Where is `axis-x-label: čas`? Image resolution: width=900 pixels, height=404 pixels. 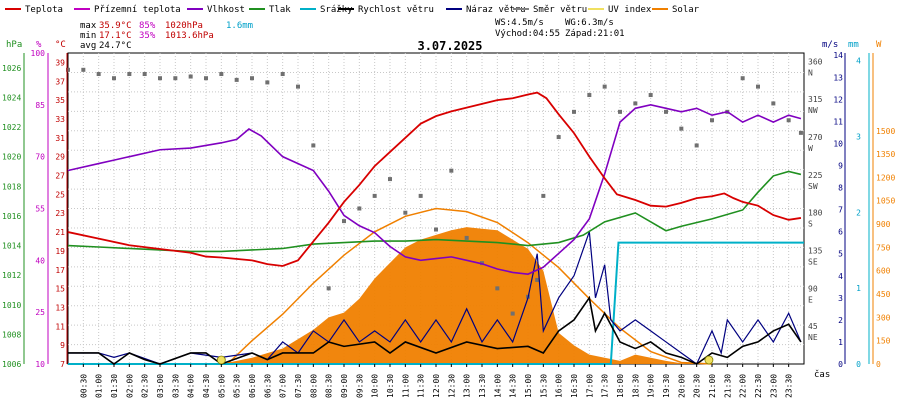
axis-x-label: čas is located at coordinates (822, 374).